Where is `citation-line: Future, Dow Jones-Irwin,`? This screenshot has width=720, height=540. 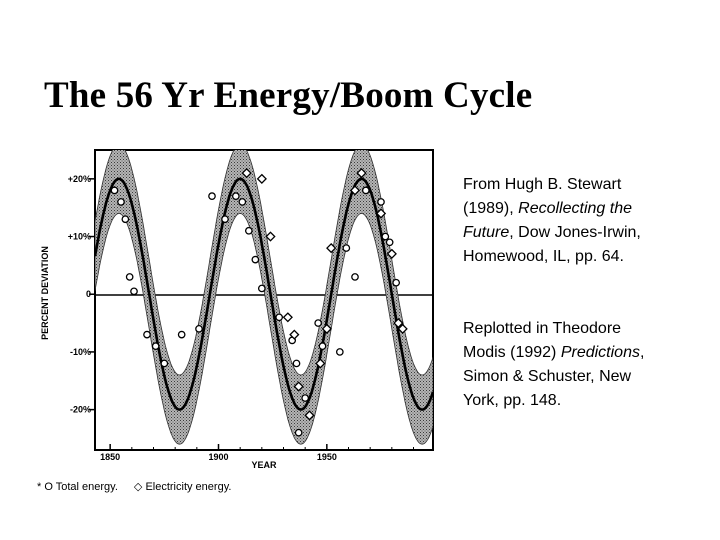
citation-line: Future, Dow Jones-Irwin, is located at coordinates (552, 232).